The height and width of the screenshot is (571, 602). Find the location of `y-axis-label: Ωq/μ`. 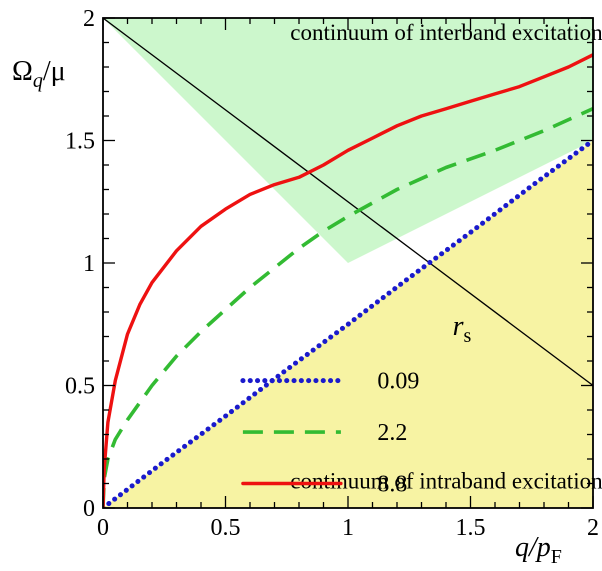

y-axis-label: Ωq/μ is located at coordinates (39, 74).